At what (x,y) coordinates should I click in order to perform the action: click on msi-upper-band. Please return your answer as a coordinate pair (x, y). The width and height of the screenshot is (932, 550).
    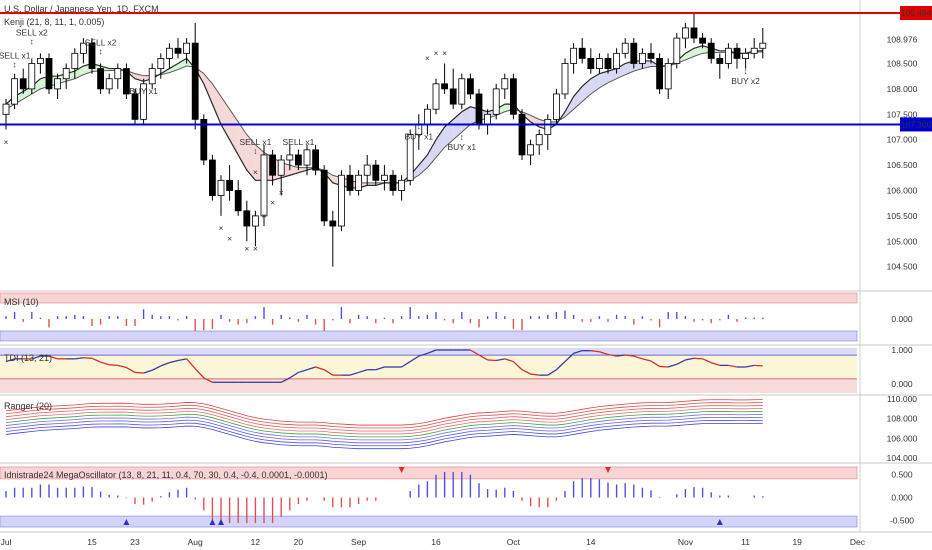
    Looking at the image, I should click on (429, 298).